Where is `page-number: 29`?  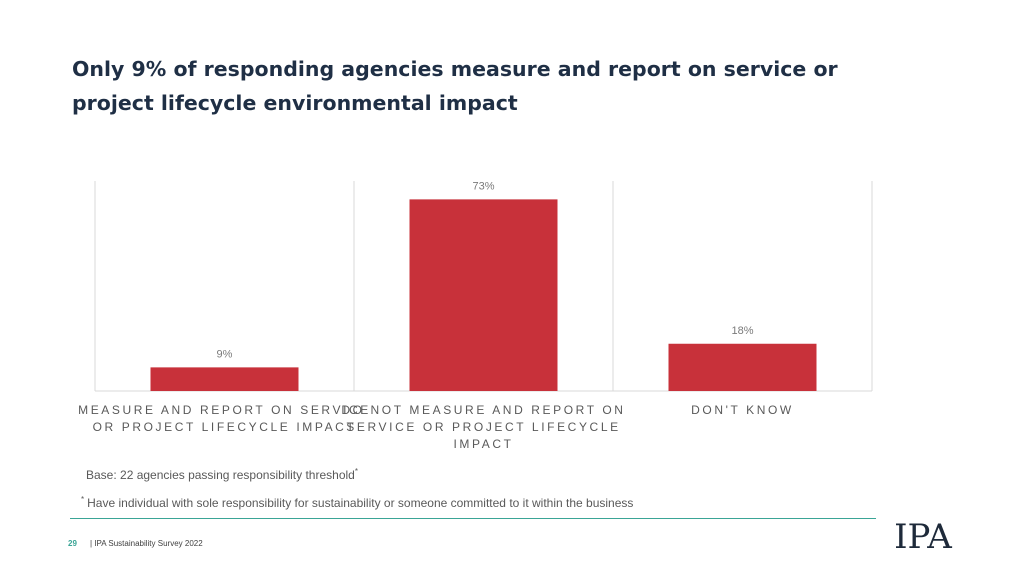
page-number: 29 is located at coordinates (72, 543).